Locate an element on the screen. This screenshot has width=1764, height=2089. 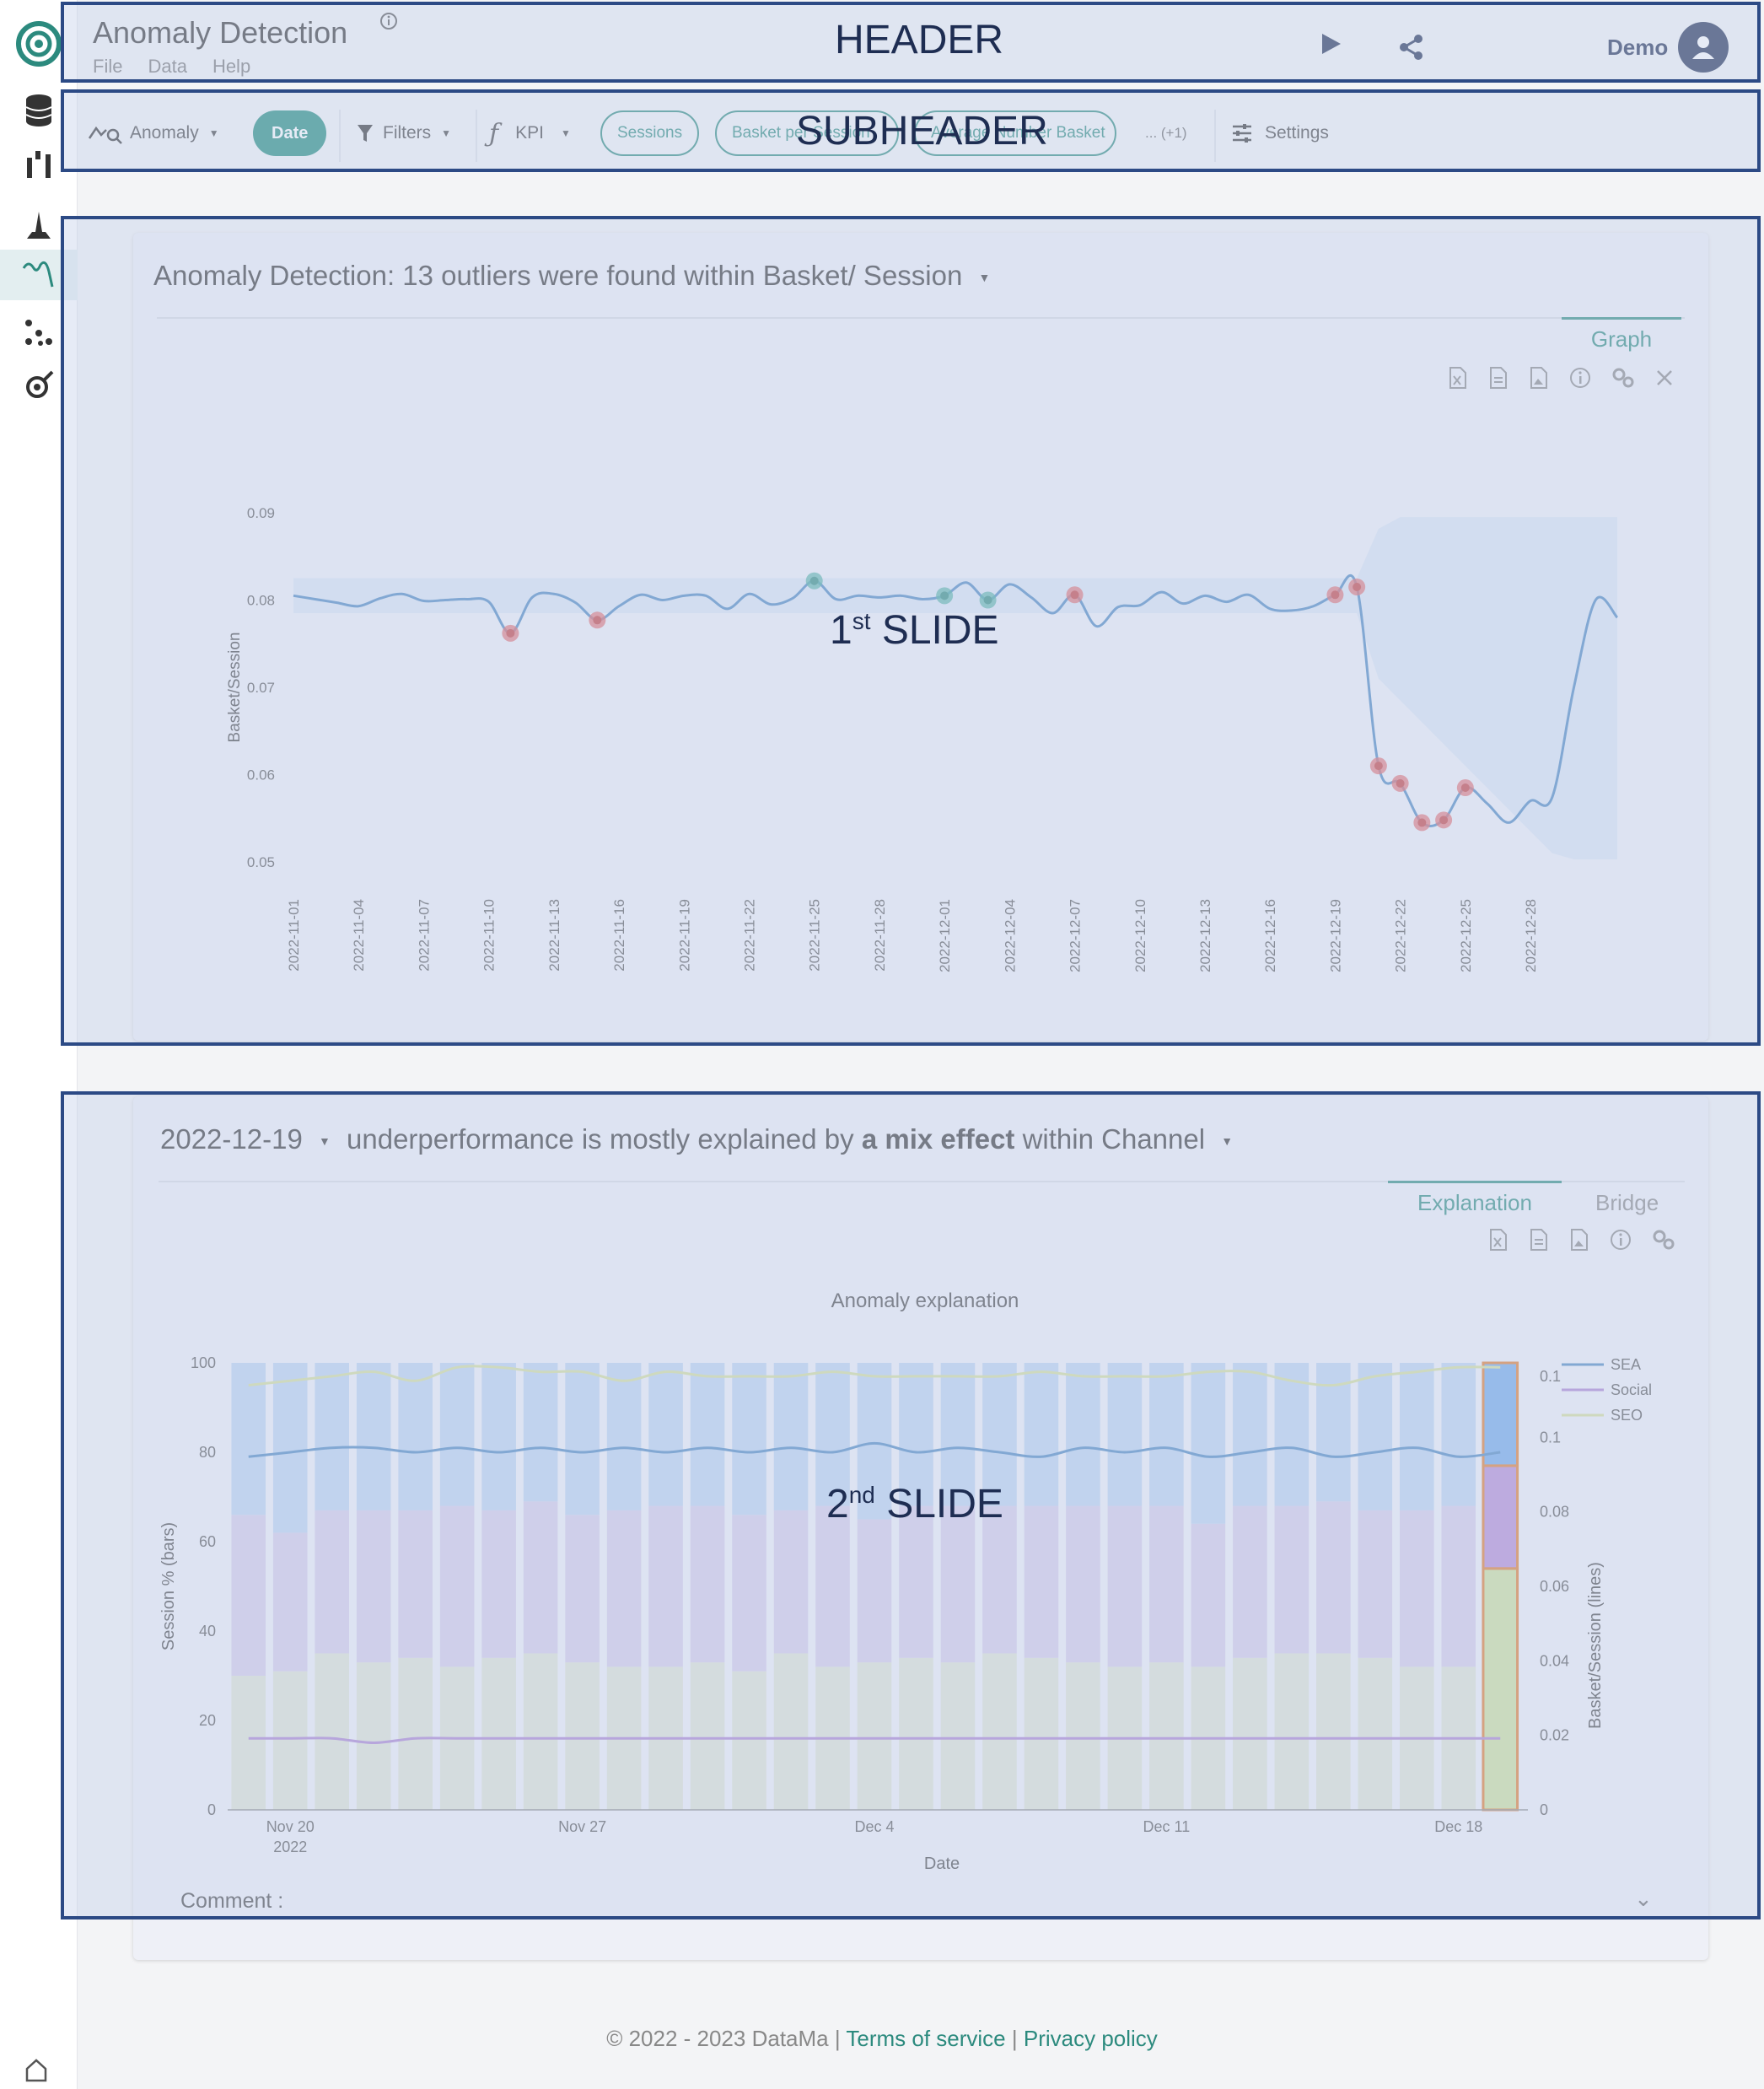
card2-title-date: 2022-12-19 is located at coordinates (231, 1139).